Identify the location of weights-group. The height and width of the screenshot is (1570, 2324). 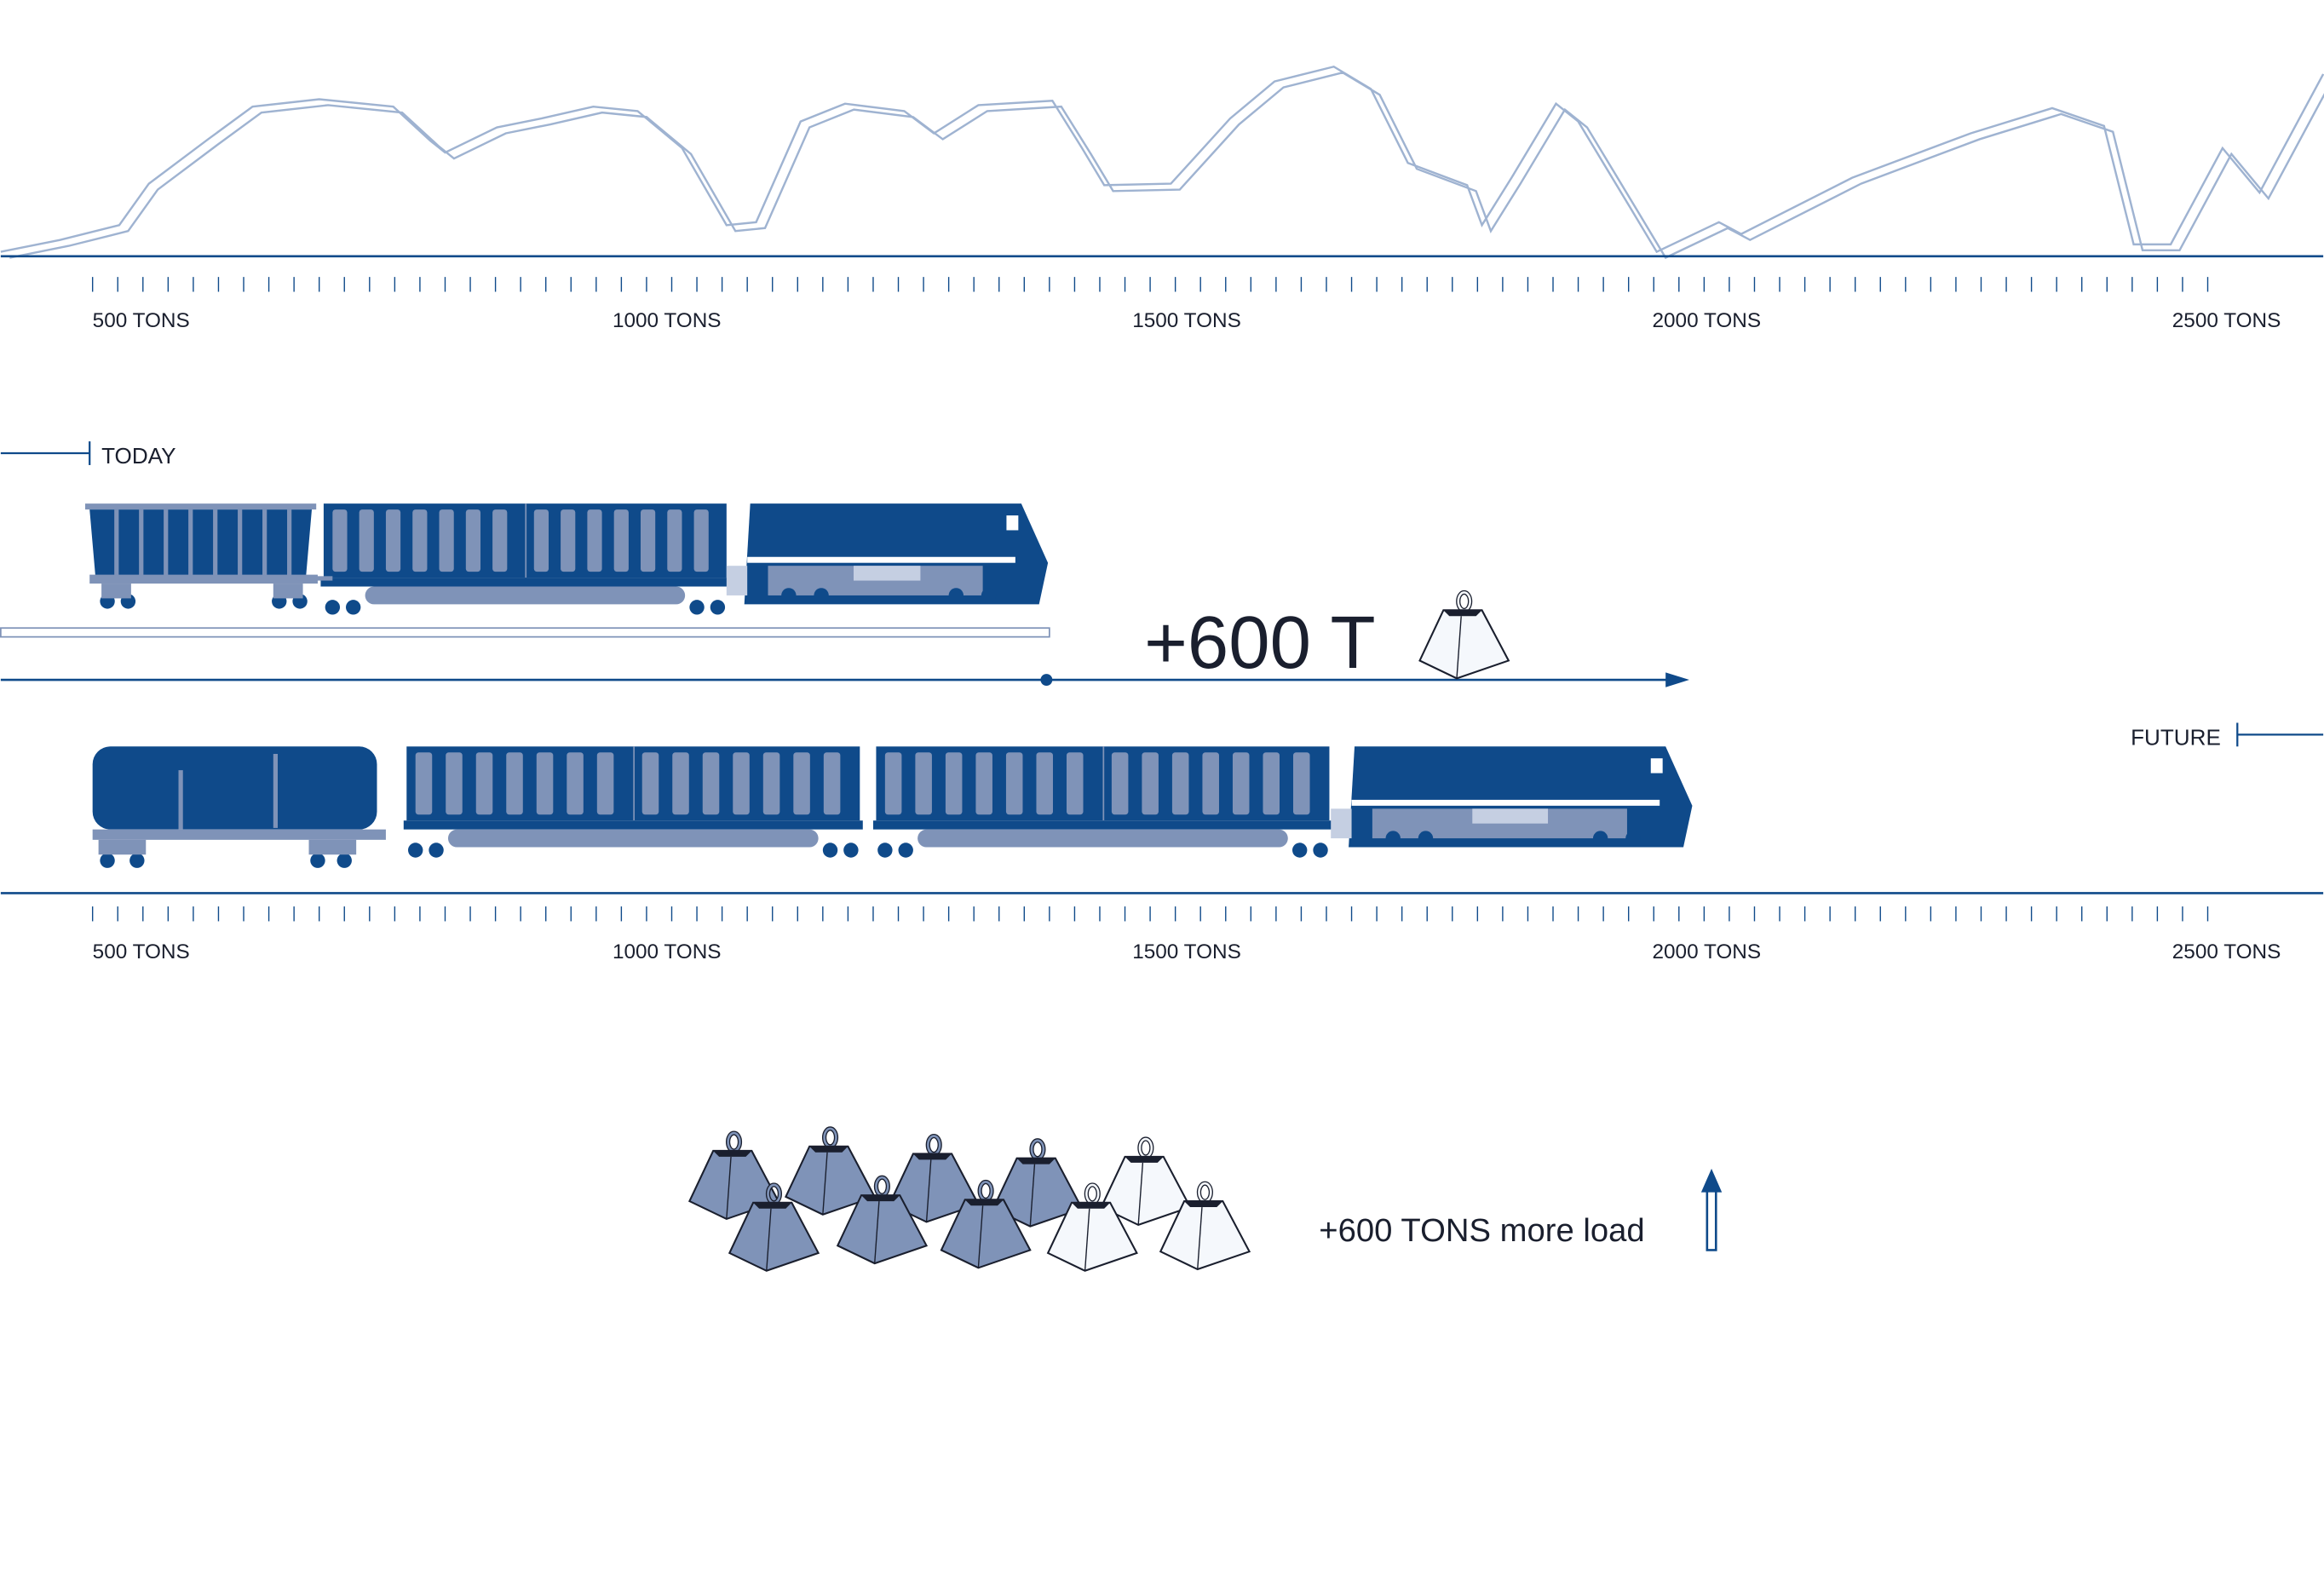
(969, 1199).